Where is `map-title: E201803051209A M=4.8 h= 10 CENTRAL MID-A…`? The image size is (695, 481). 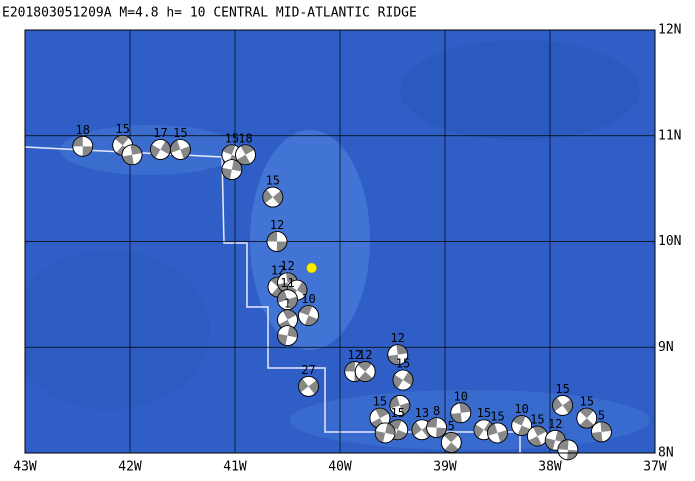
map-title: E201803051209A M=4.8 h= 10 CENTRAL MID-A… is located at coordinates (209, 13).